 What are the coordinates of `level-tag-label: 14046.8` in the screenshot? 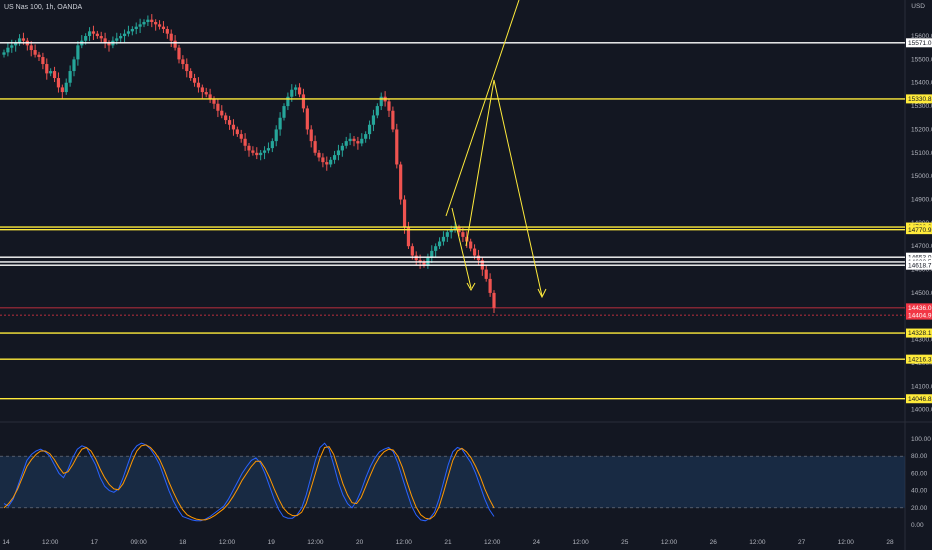 It's located at (920, 399).